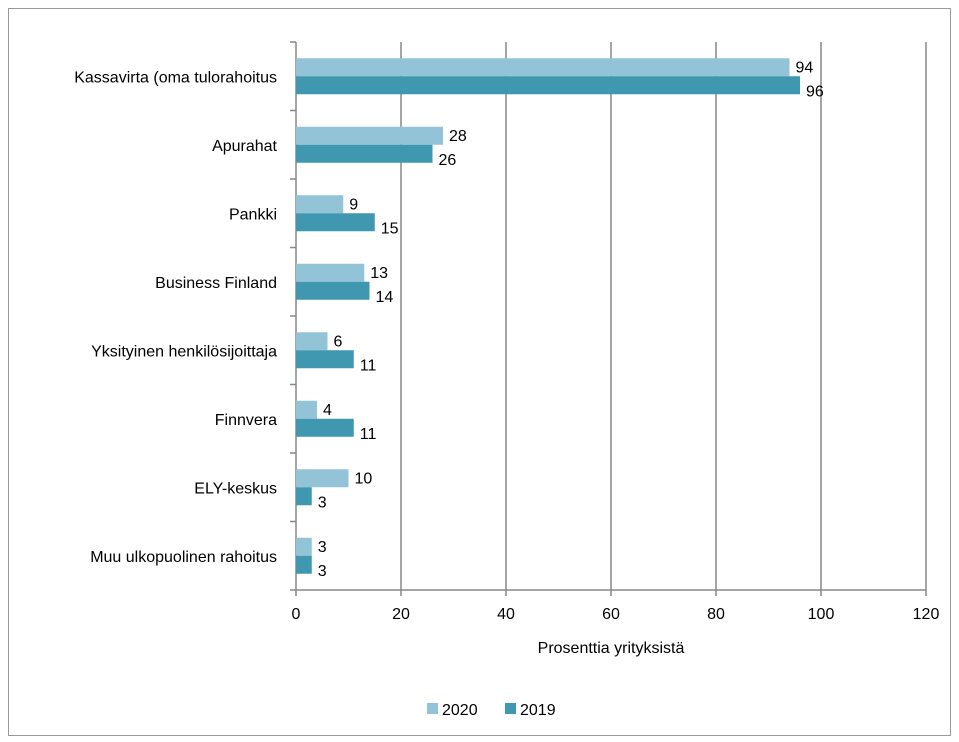 Image resolution: width=959 pixels, height=742 pixels. What do you see at coordinates (448, 160) in the screenshot?
I see `data-label: 26` at bounding box center [448, 160].